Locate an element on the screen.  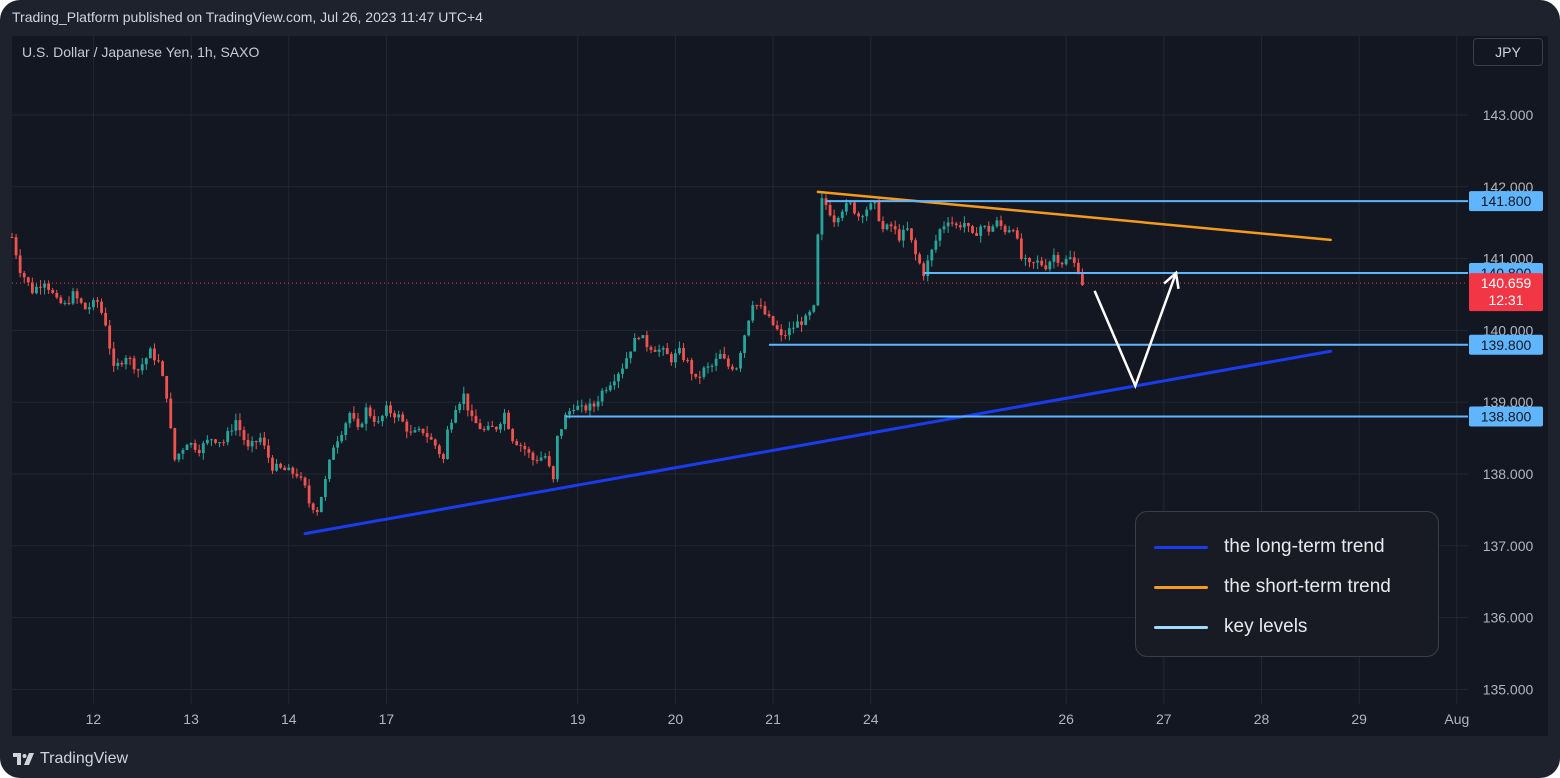
symbol-title: U.S. Dollar / Japanese Yen, 1h, SAXO is located at coordinates (141, 52).